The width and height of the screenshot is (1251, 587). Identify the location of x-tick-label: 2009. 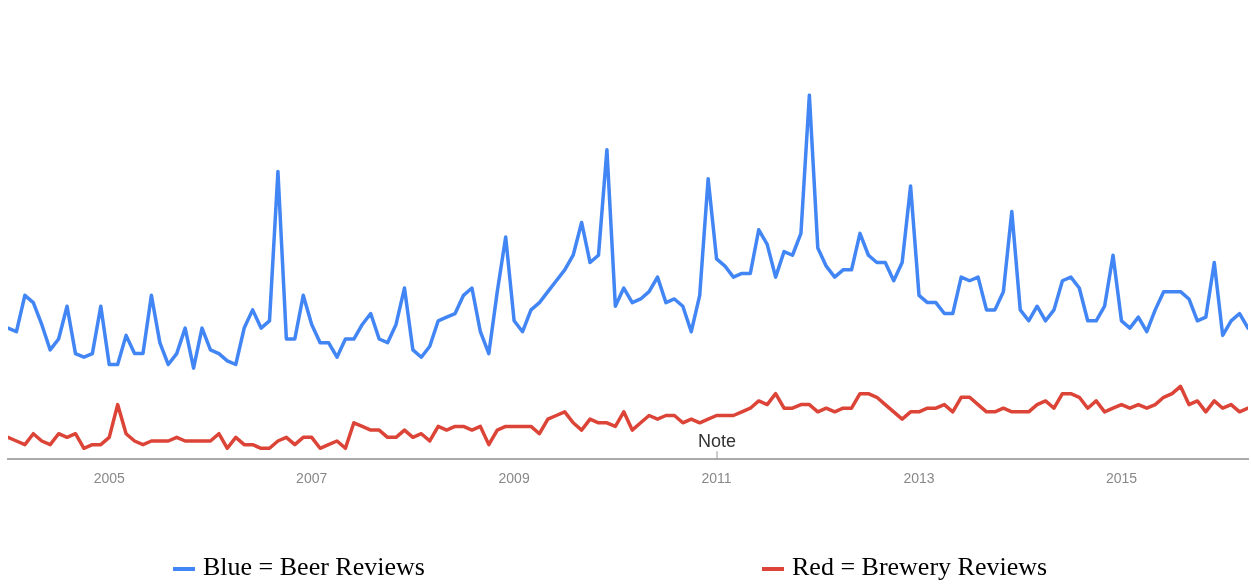
(514, 478).